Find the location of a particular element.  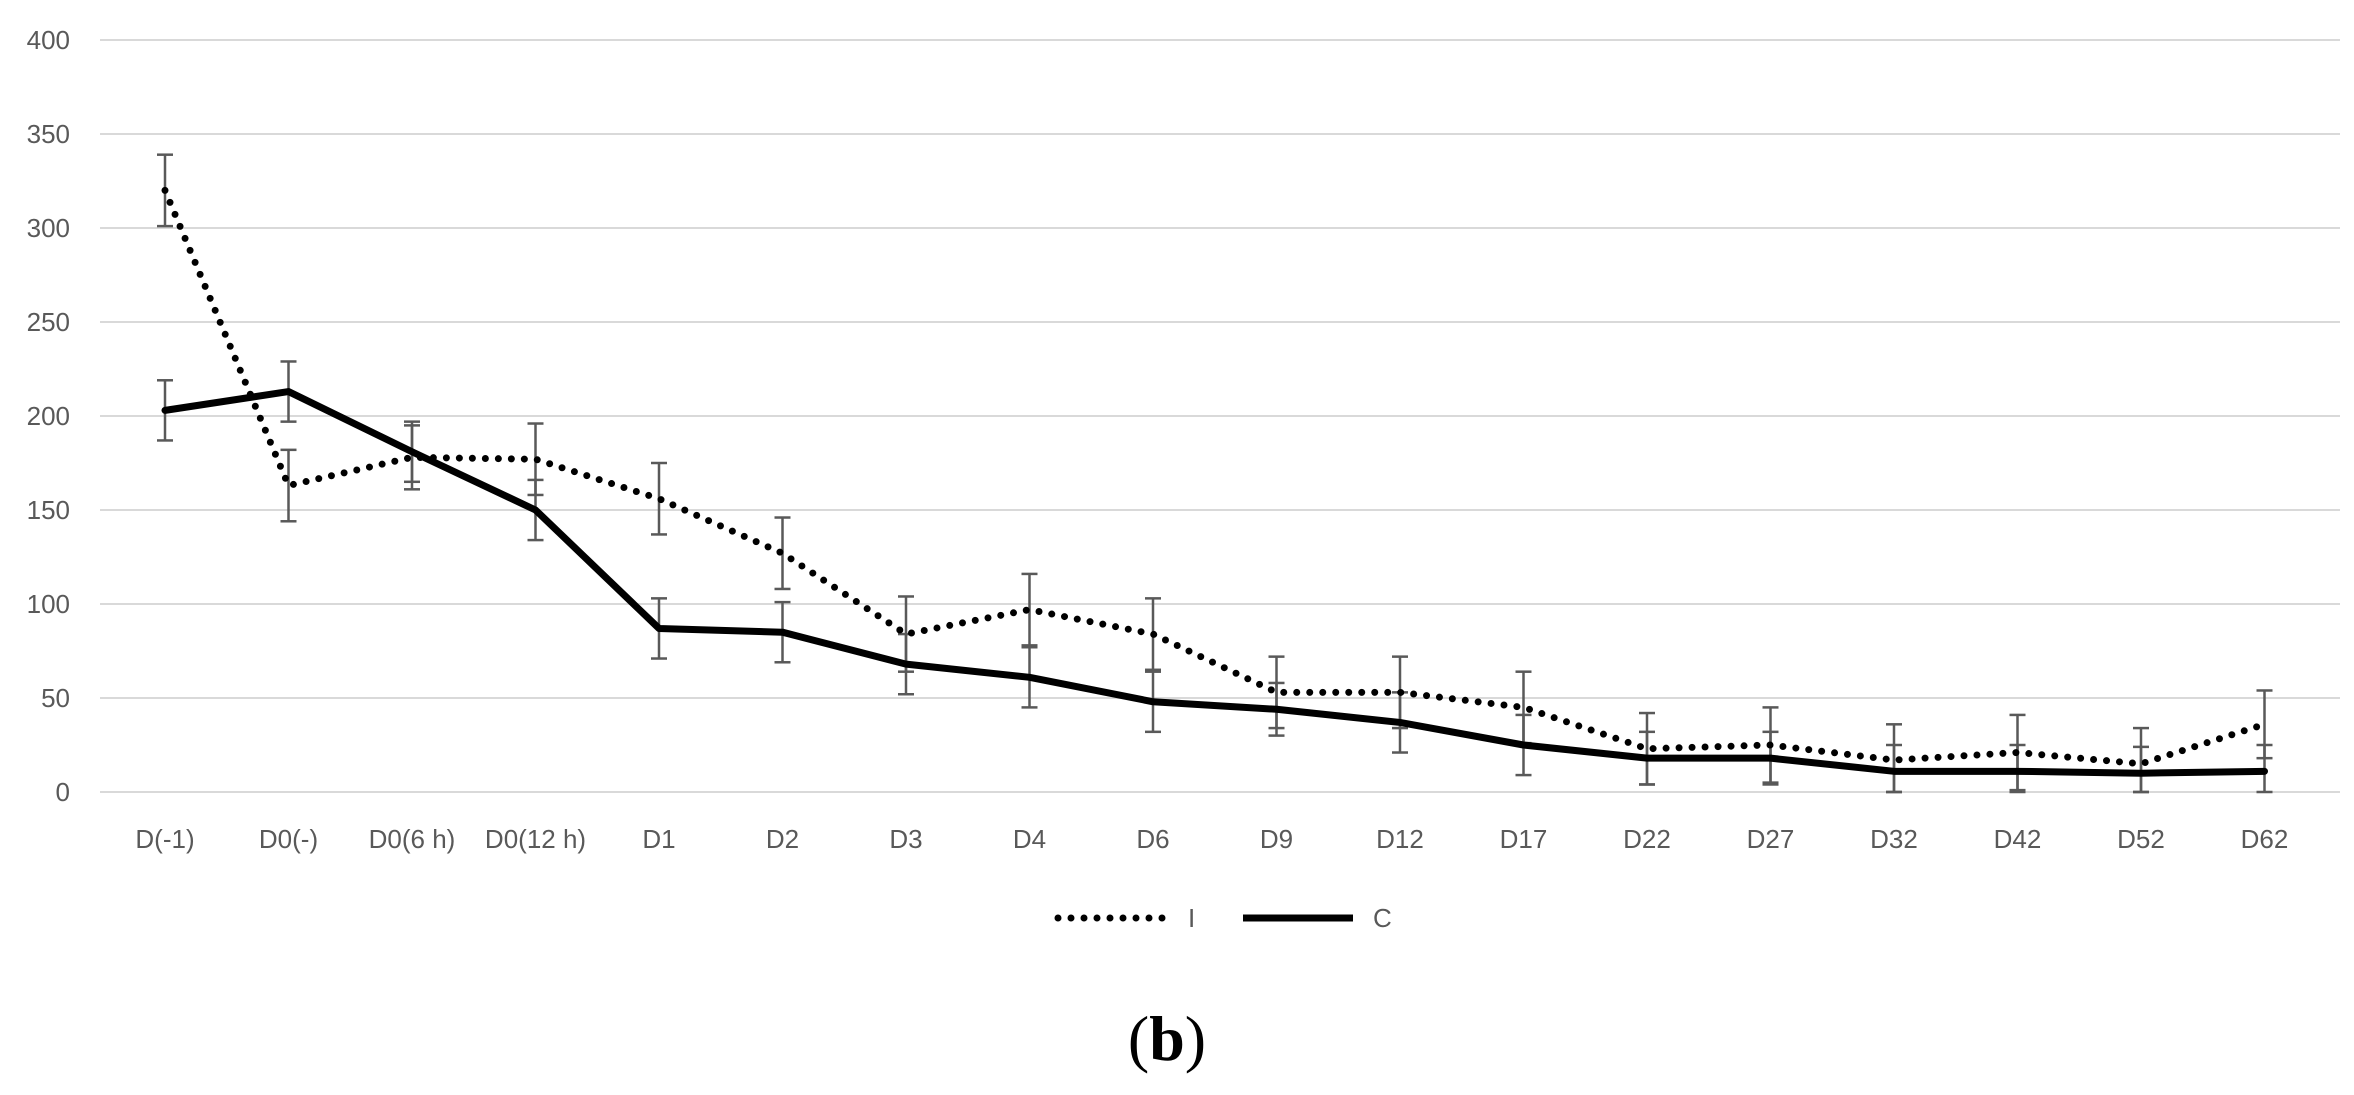

y-tick-label: 150 is located at coordinates (48, 510).